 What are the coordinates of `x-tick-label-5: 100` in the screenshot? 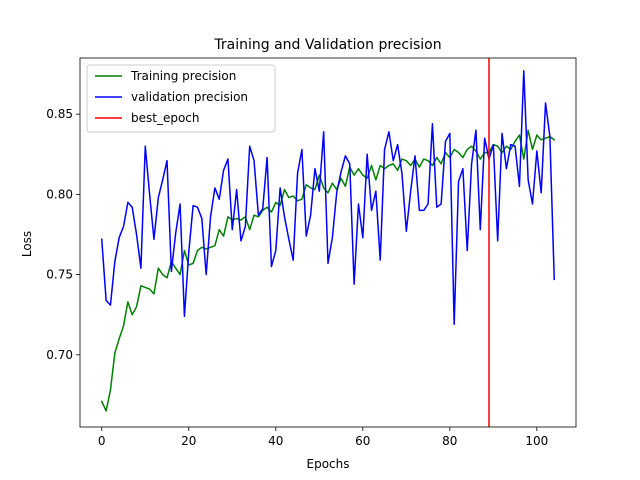 It's located at (536, 441).